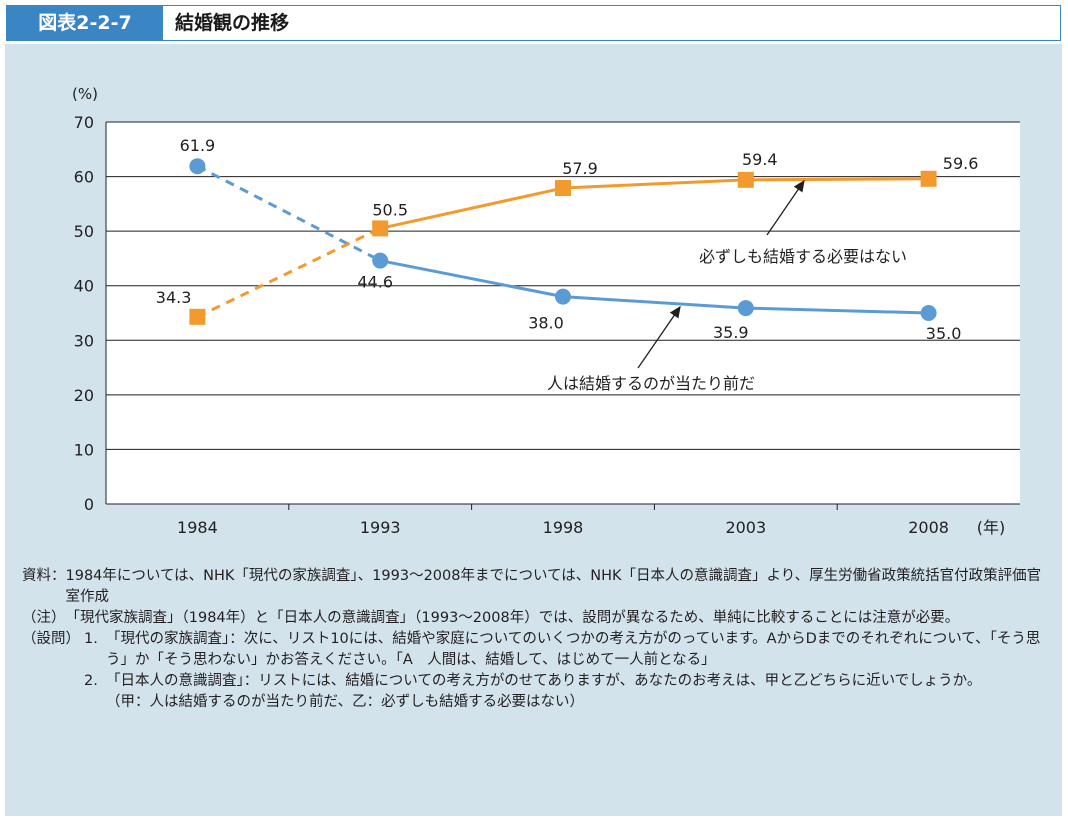 The image size is (1068, 821). Describe the element at coordinates (760, 159) in the screenshot. I see `data-label: 59.4` at that location.